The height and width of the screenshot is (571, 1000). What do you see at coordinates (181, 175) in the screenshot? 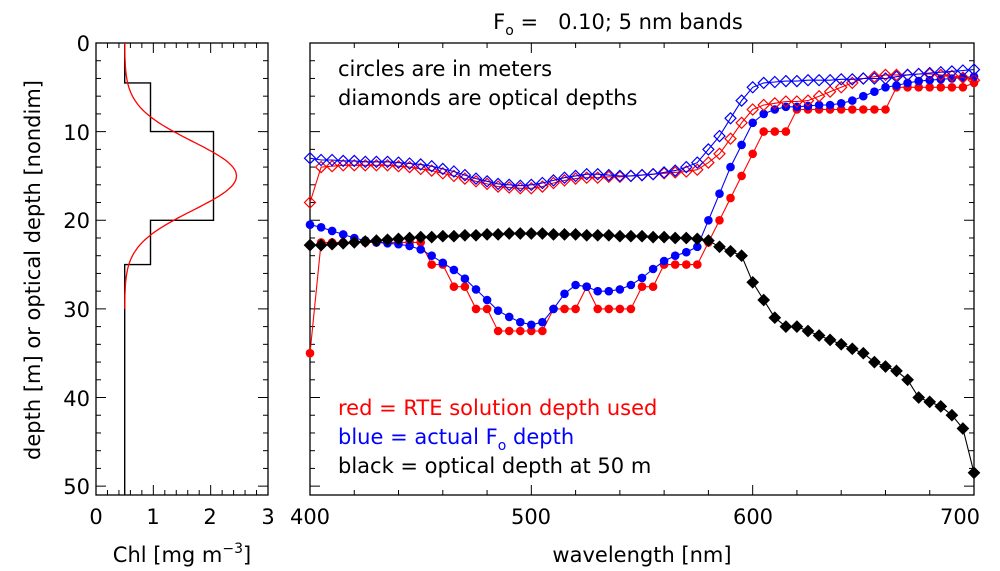
I see `chl-gaussian-profile` at bounding box center [181, 175].